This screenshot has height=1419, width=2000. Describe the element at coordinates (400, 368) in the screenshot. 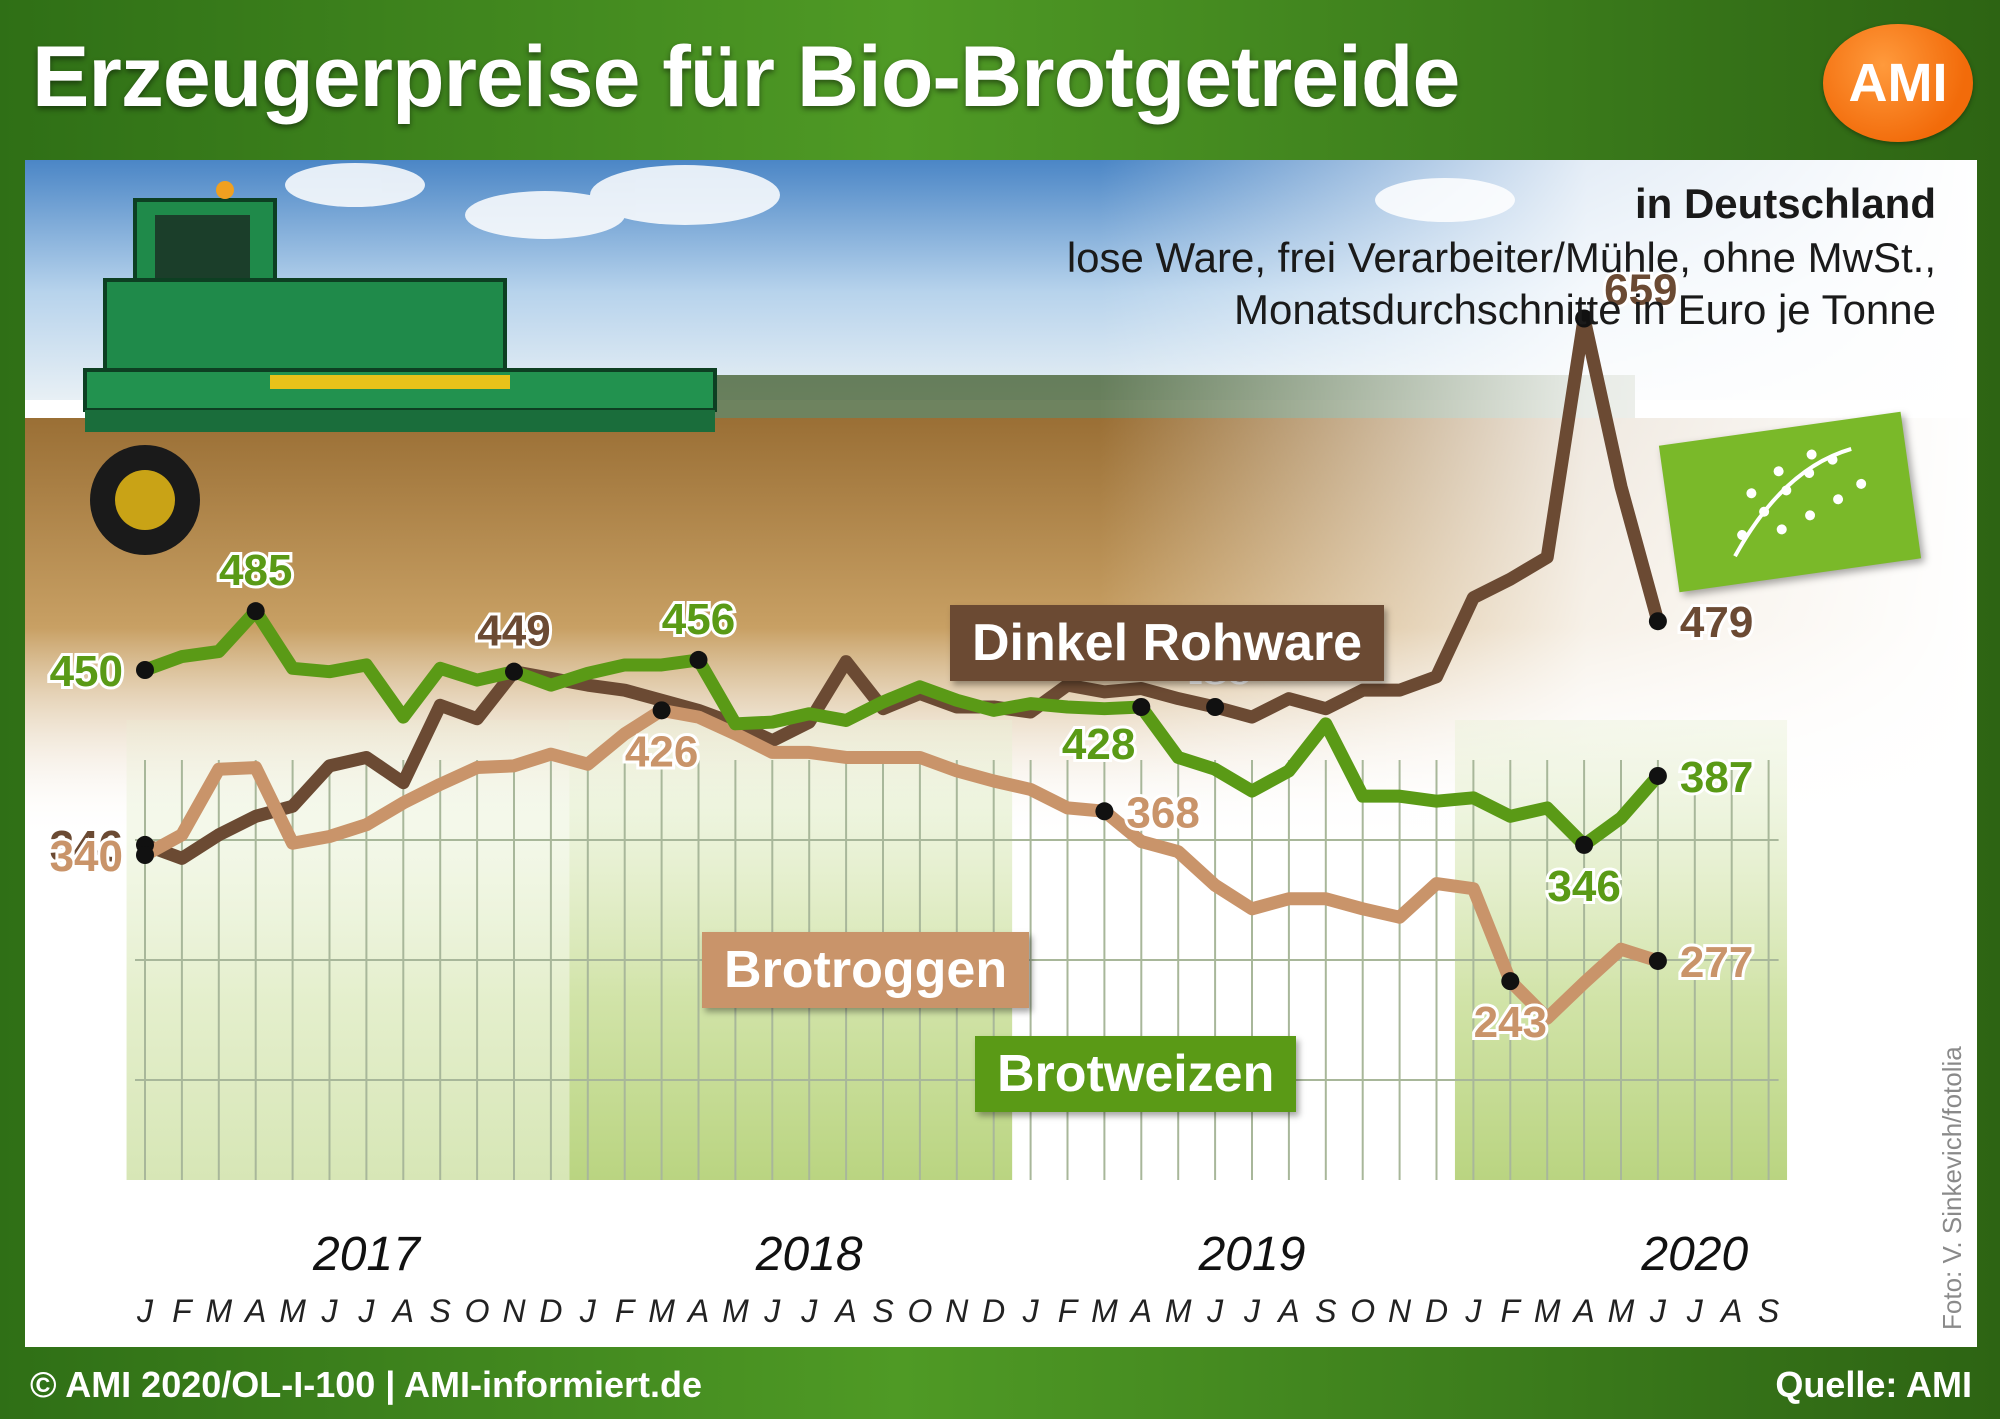

I see `combine-harvester-icon` at that location.